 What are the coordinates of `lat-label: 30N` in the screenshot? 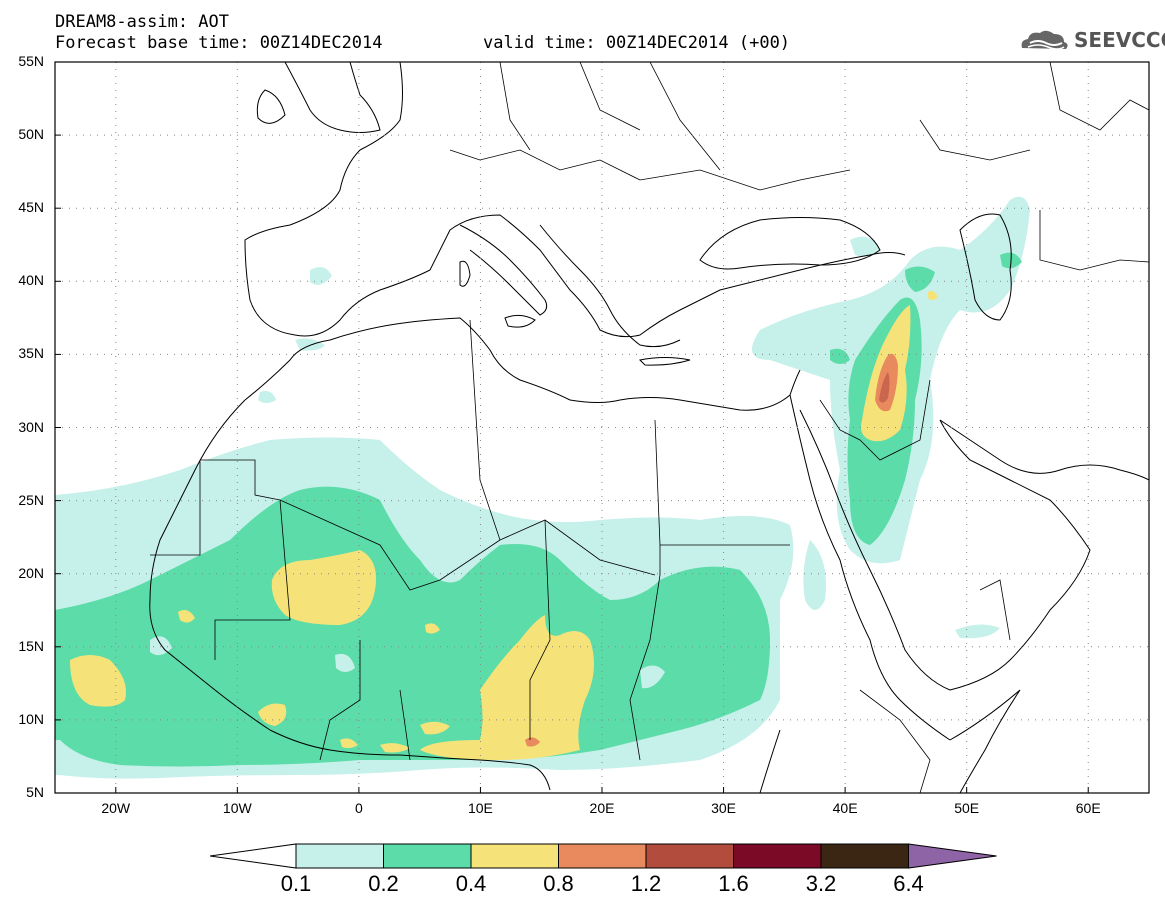 It's located at (31, 426).